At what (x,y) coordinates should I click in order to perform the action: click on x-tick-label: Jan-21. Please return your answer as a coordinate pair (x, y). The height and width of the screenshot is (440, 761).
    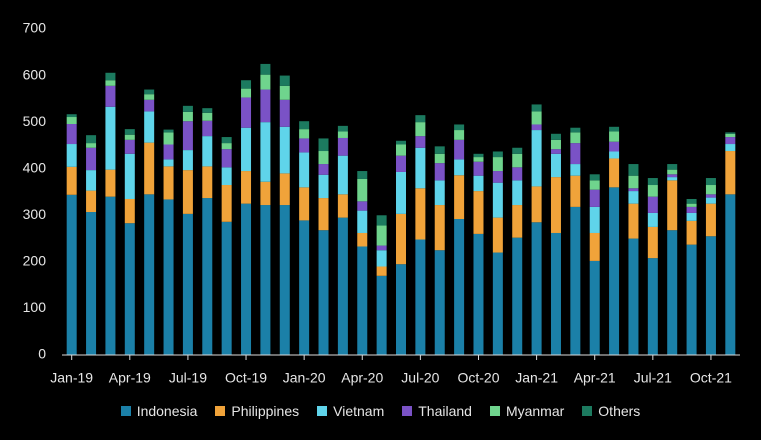
    Looking at the image, I should click on (536, 378).